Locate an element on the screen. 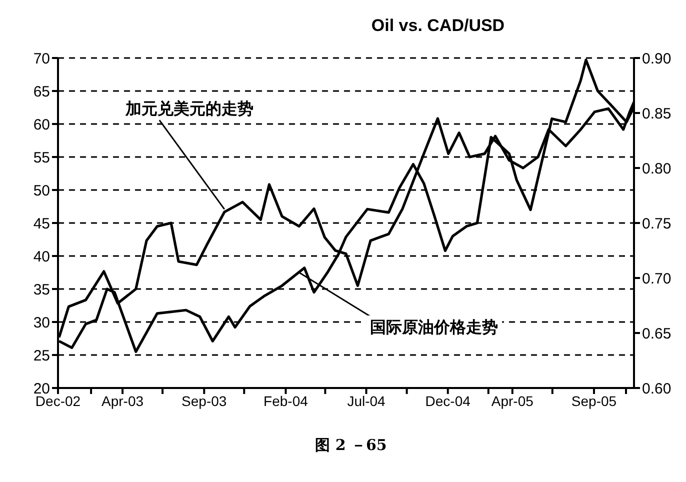  x-tick-label: Apr-03 is located at coordinates (123, 400).